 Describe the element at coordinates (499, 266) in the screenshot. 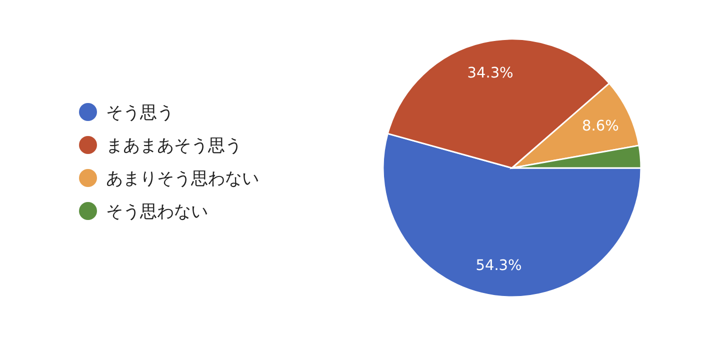

I see `data-label: 54.3%` at that location.